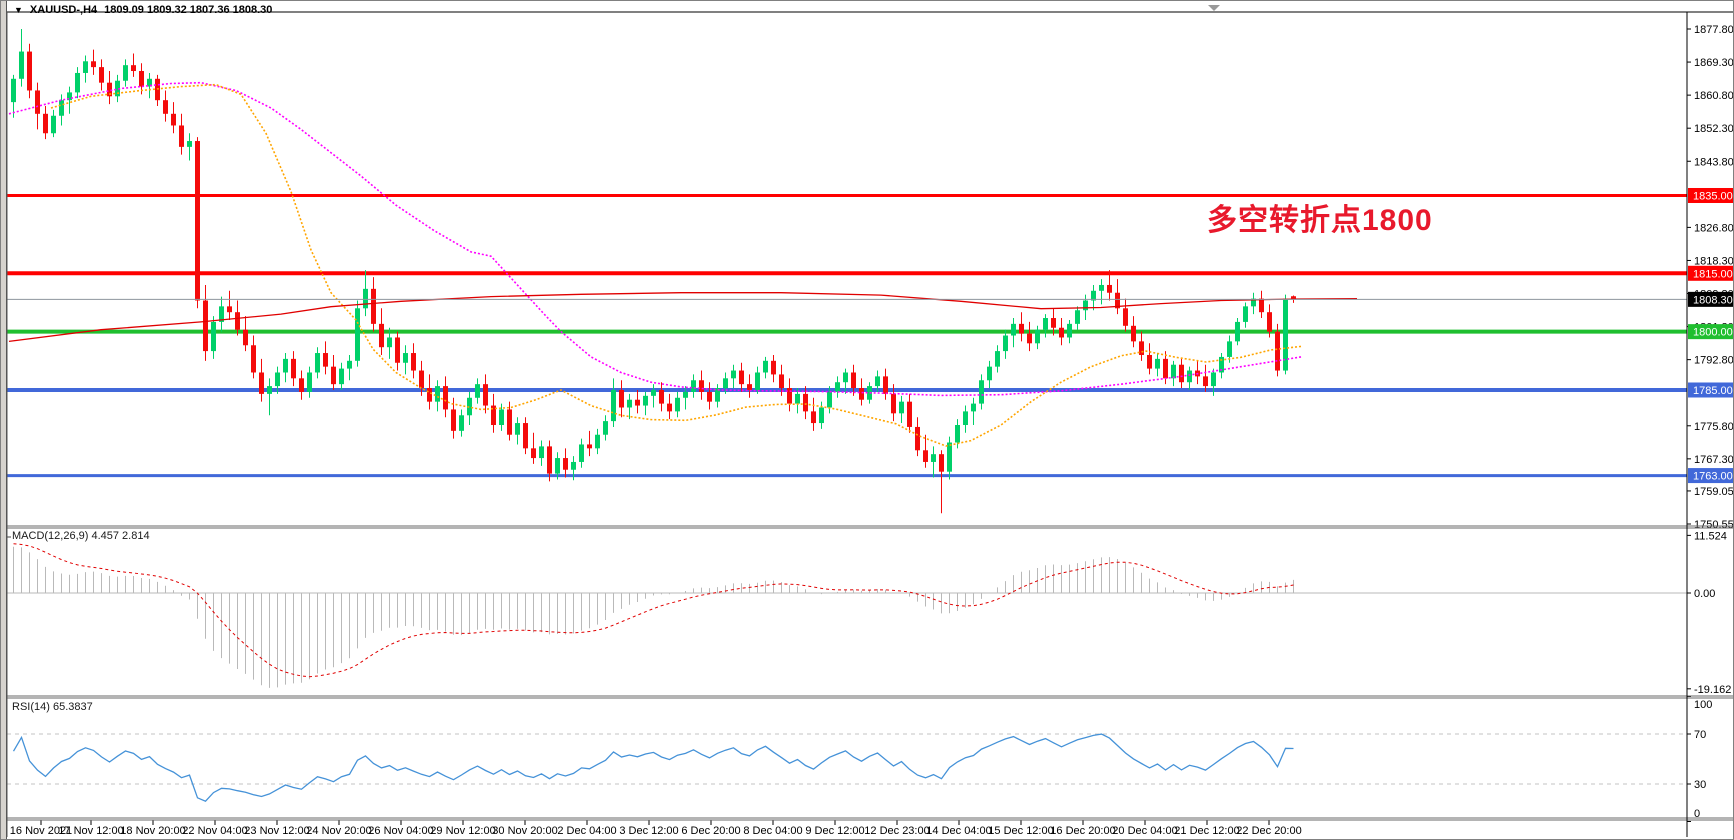 The image size is (1734, 840). Describe the element at coordinates (1700, 735) in the screenshot. I see `svg-text: 70` at that location.